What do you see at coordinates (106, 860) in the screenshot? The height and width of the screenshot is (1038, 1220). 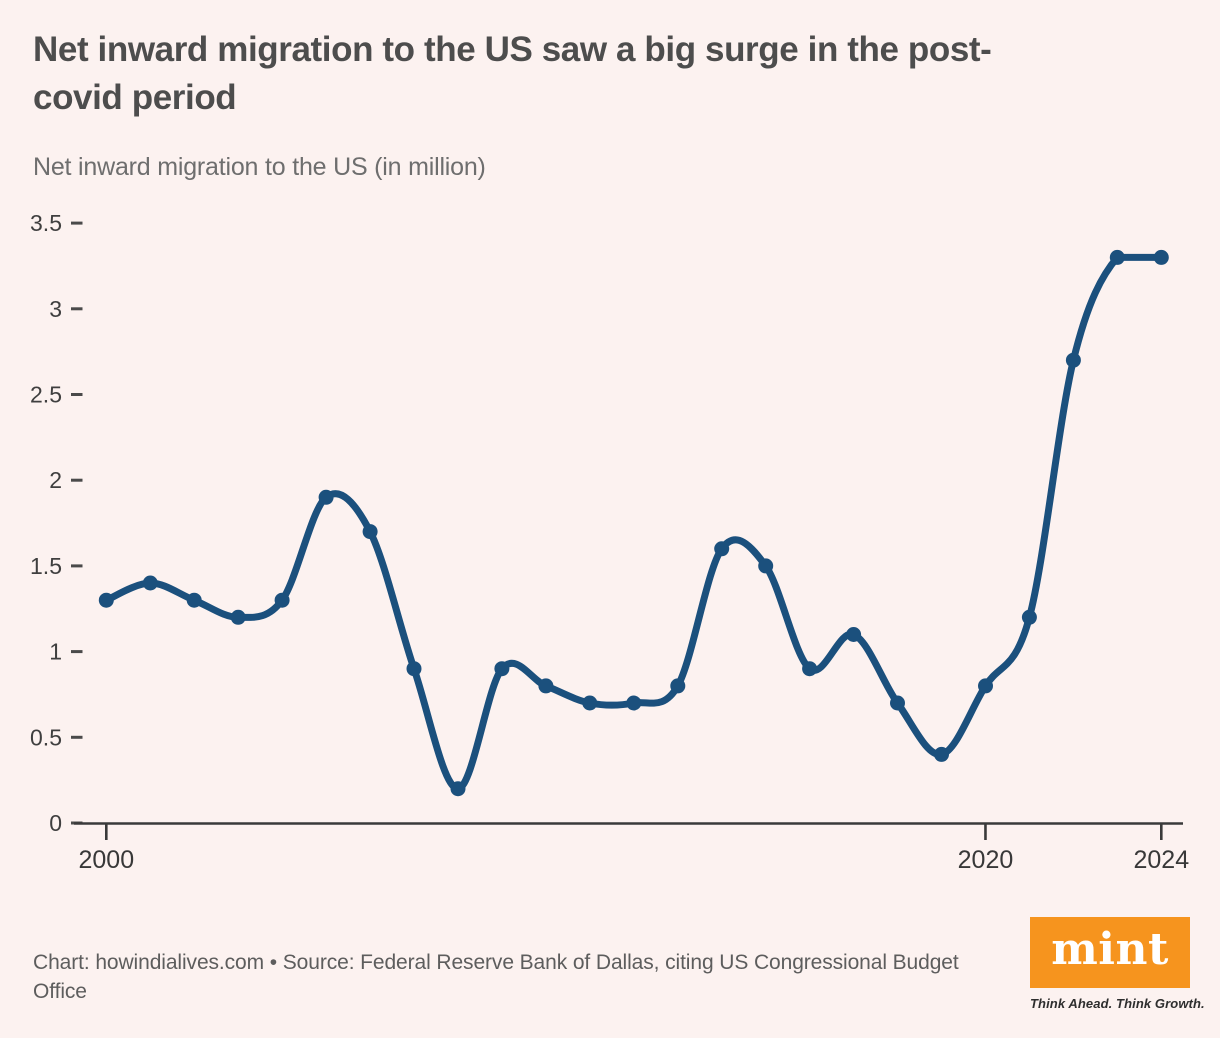 I see `x-tick-label: 2000` at bounding box center [106, 860].